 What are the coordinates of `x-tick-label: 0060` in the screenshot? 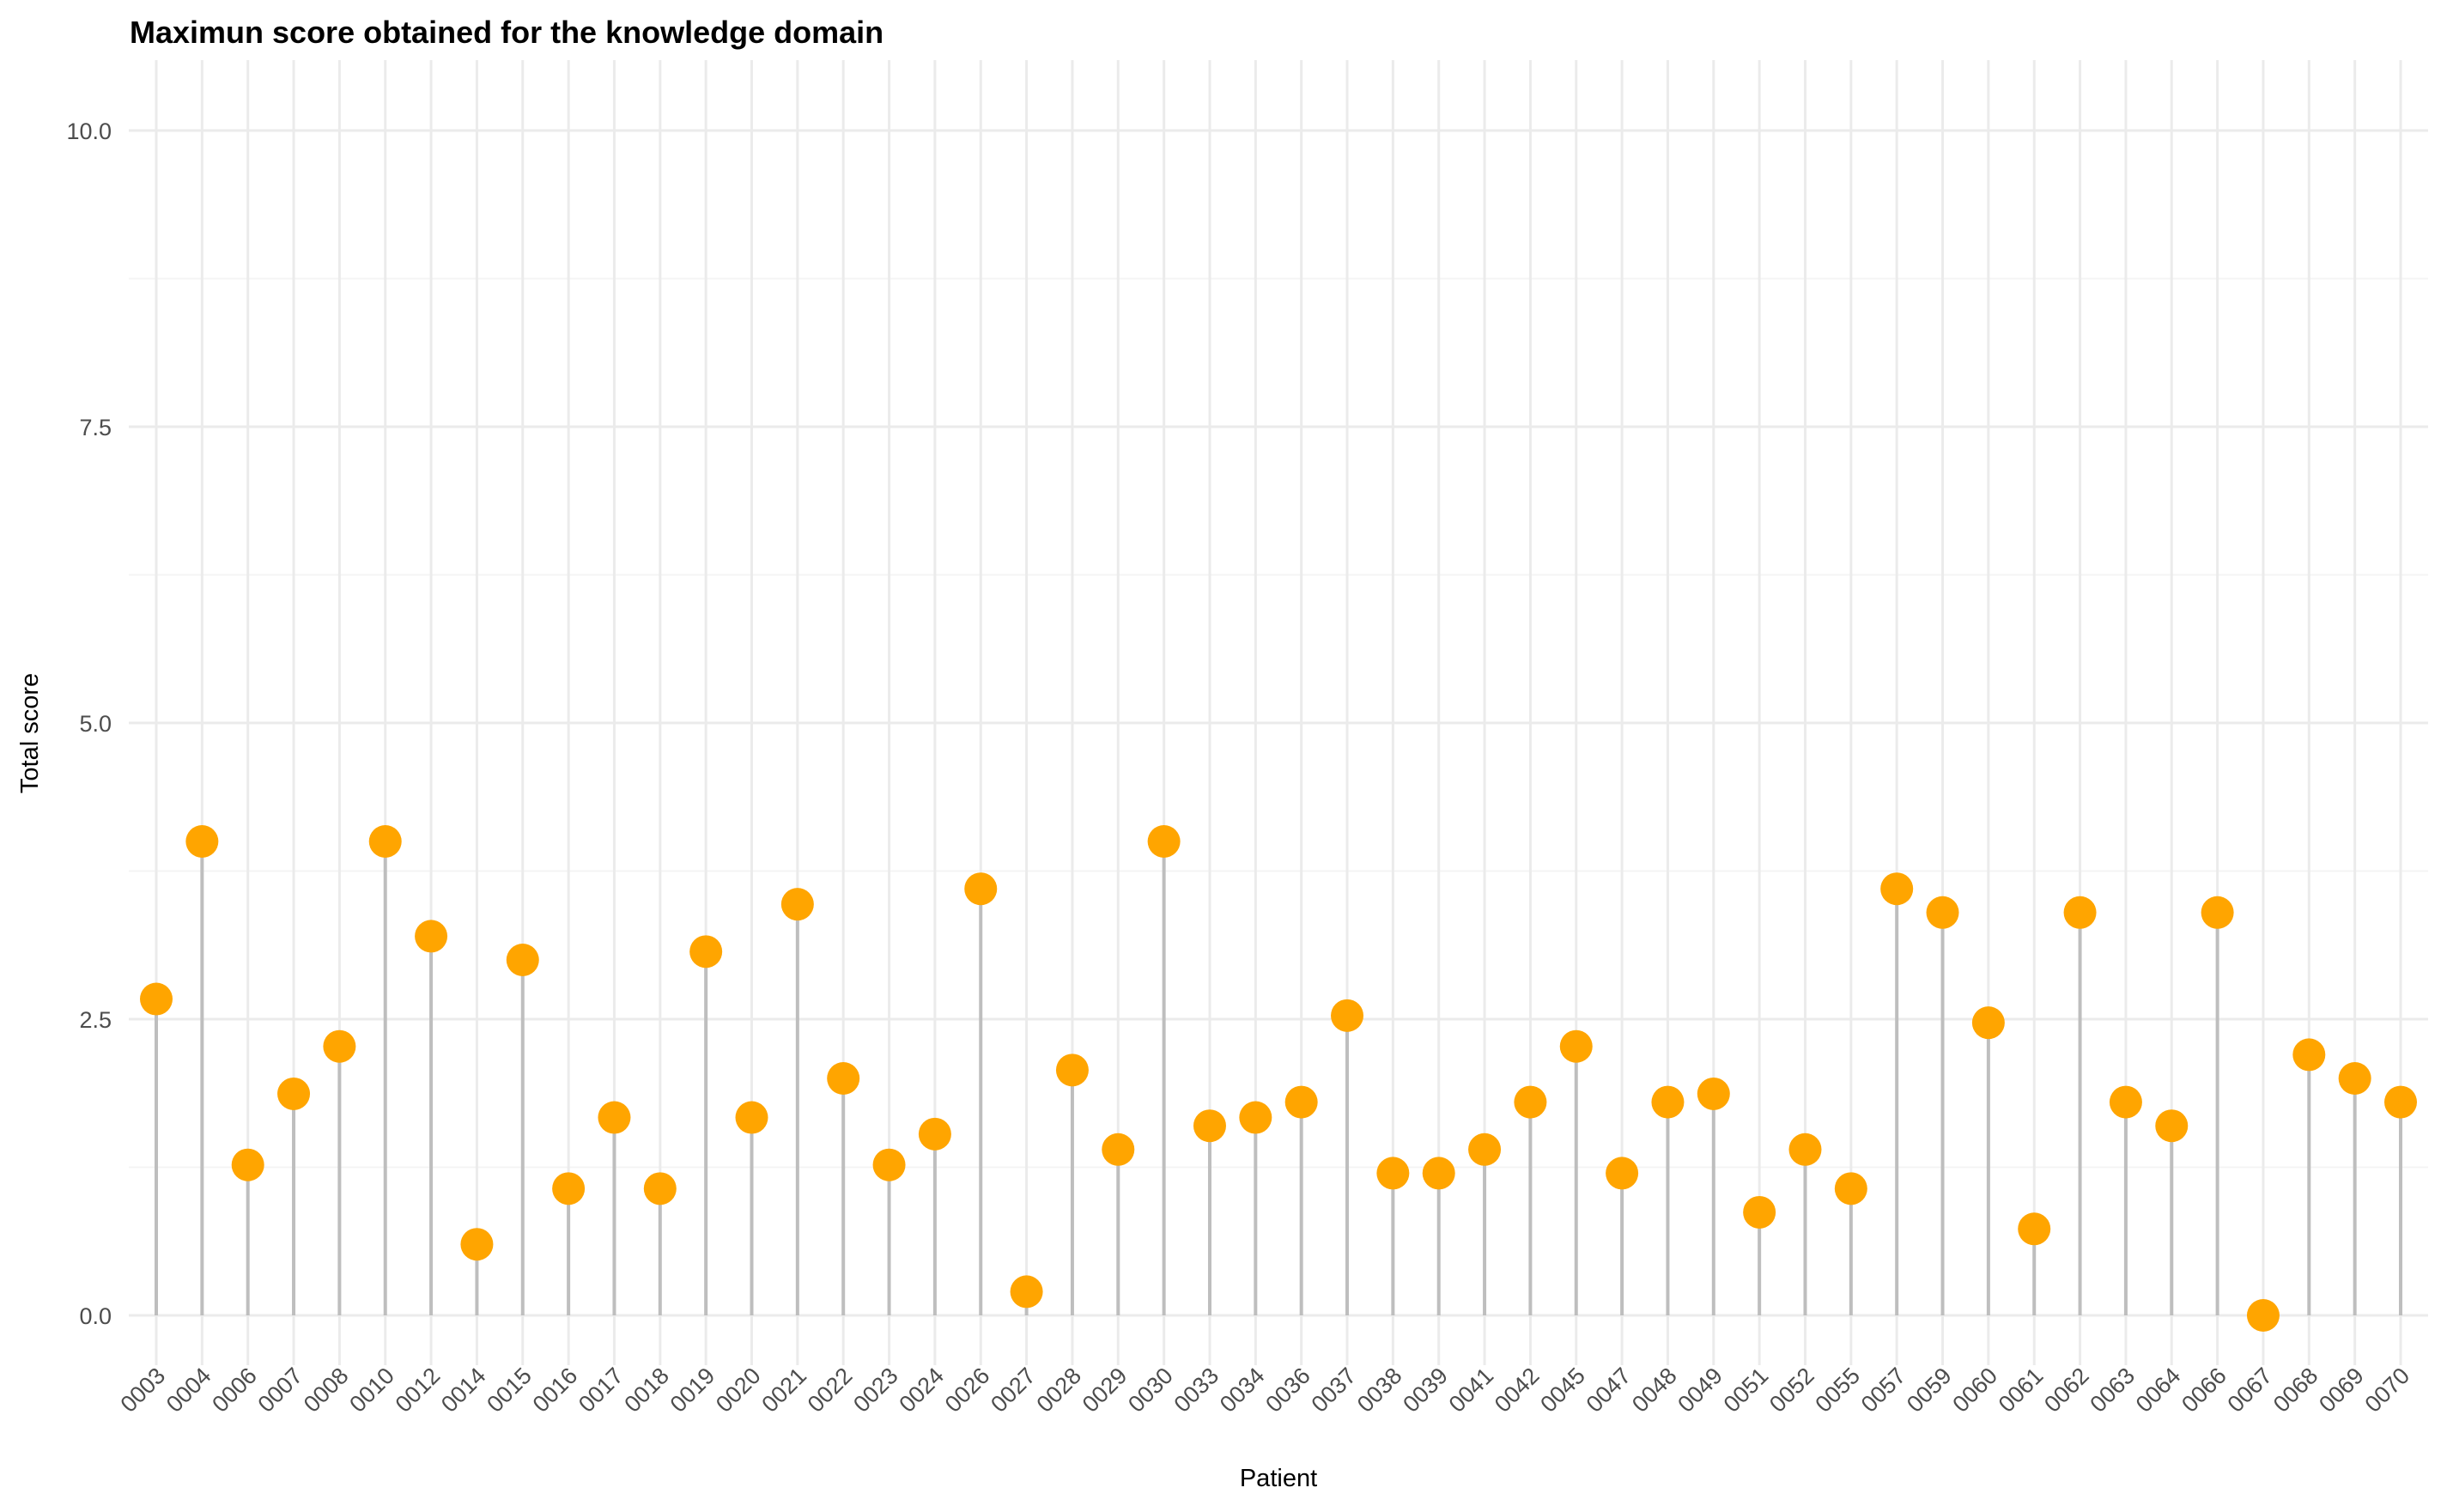 It's located at (1974, 1390).